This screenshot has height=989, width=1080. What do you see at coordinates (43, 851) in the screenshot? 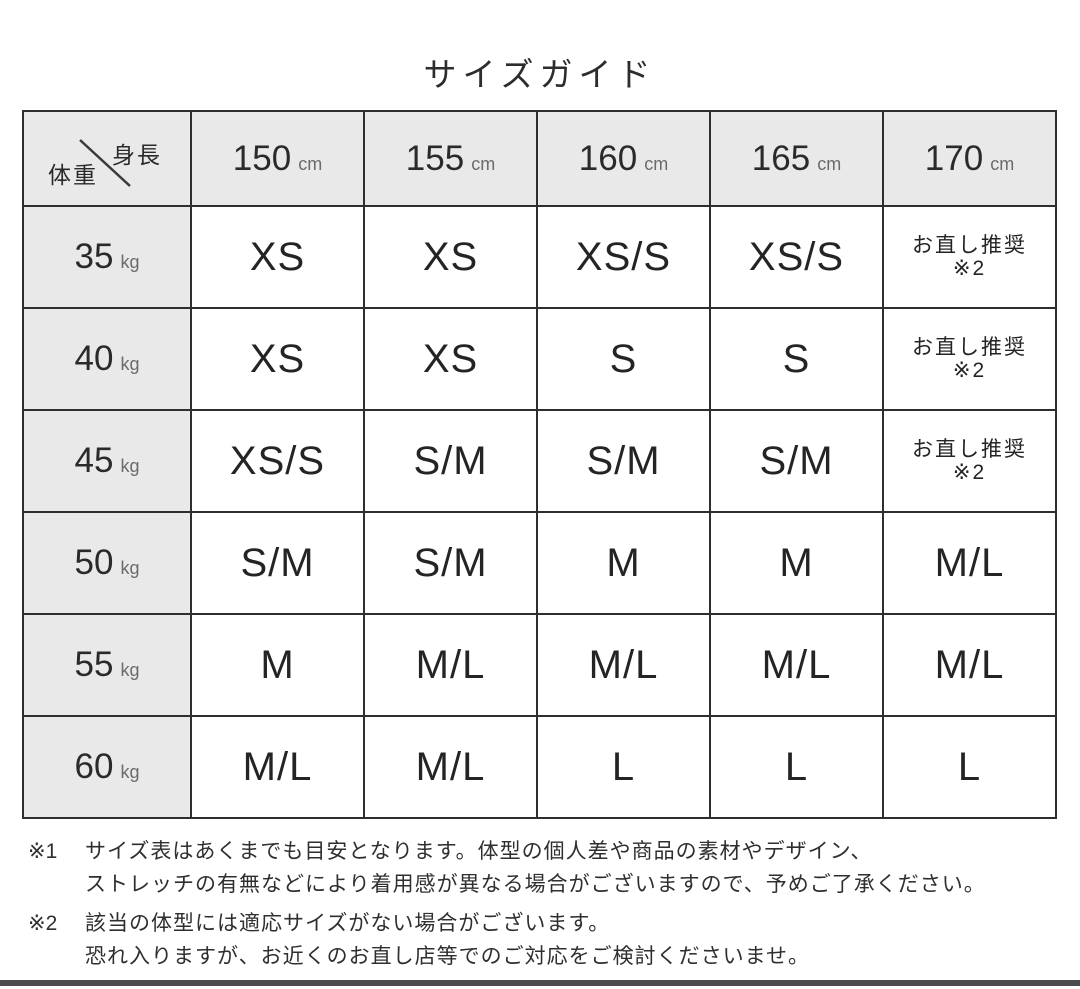
I see `footnote-1-marker: ※1` at bounding box center [43, 851].